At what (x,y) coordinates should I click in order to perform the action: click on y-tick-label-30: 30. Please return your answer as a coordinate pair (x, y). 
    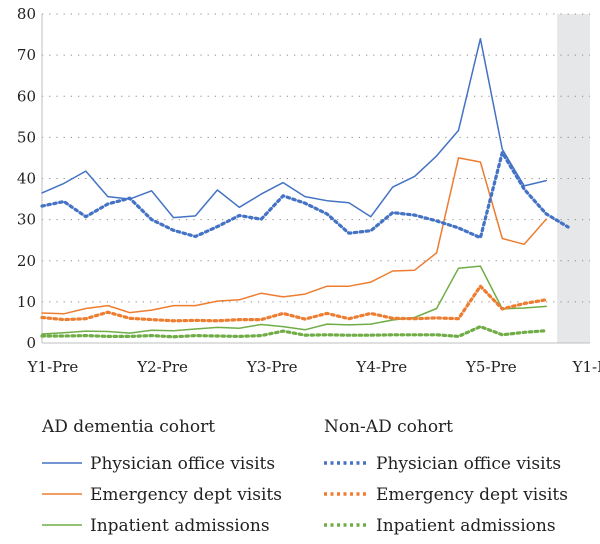
    Looking at the image, I should click on (26, 220).